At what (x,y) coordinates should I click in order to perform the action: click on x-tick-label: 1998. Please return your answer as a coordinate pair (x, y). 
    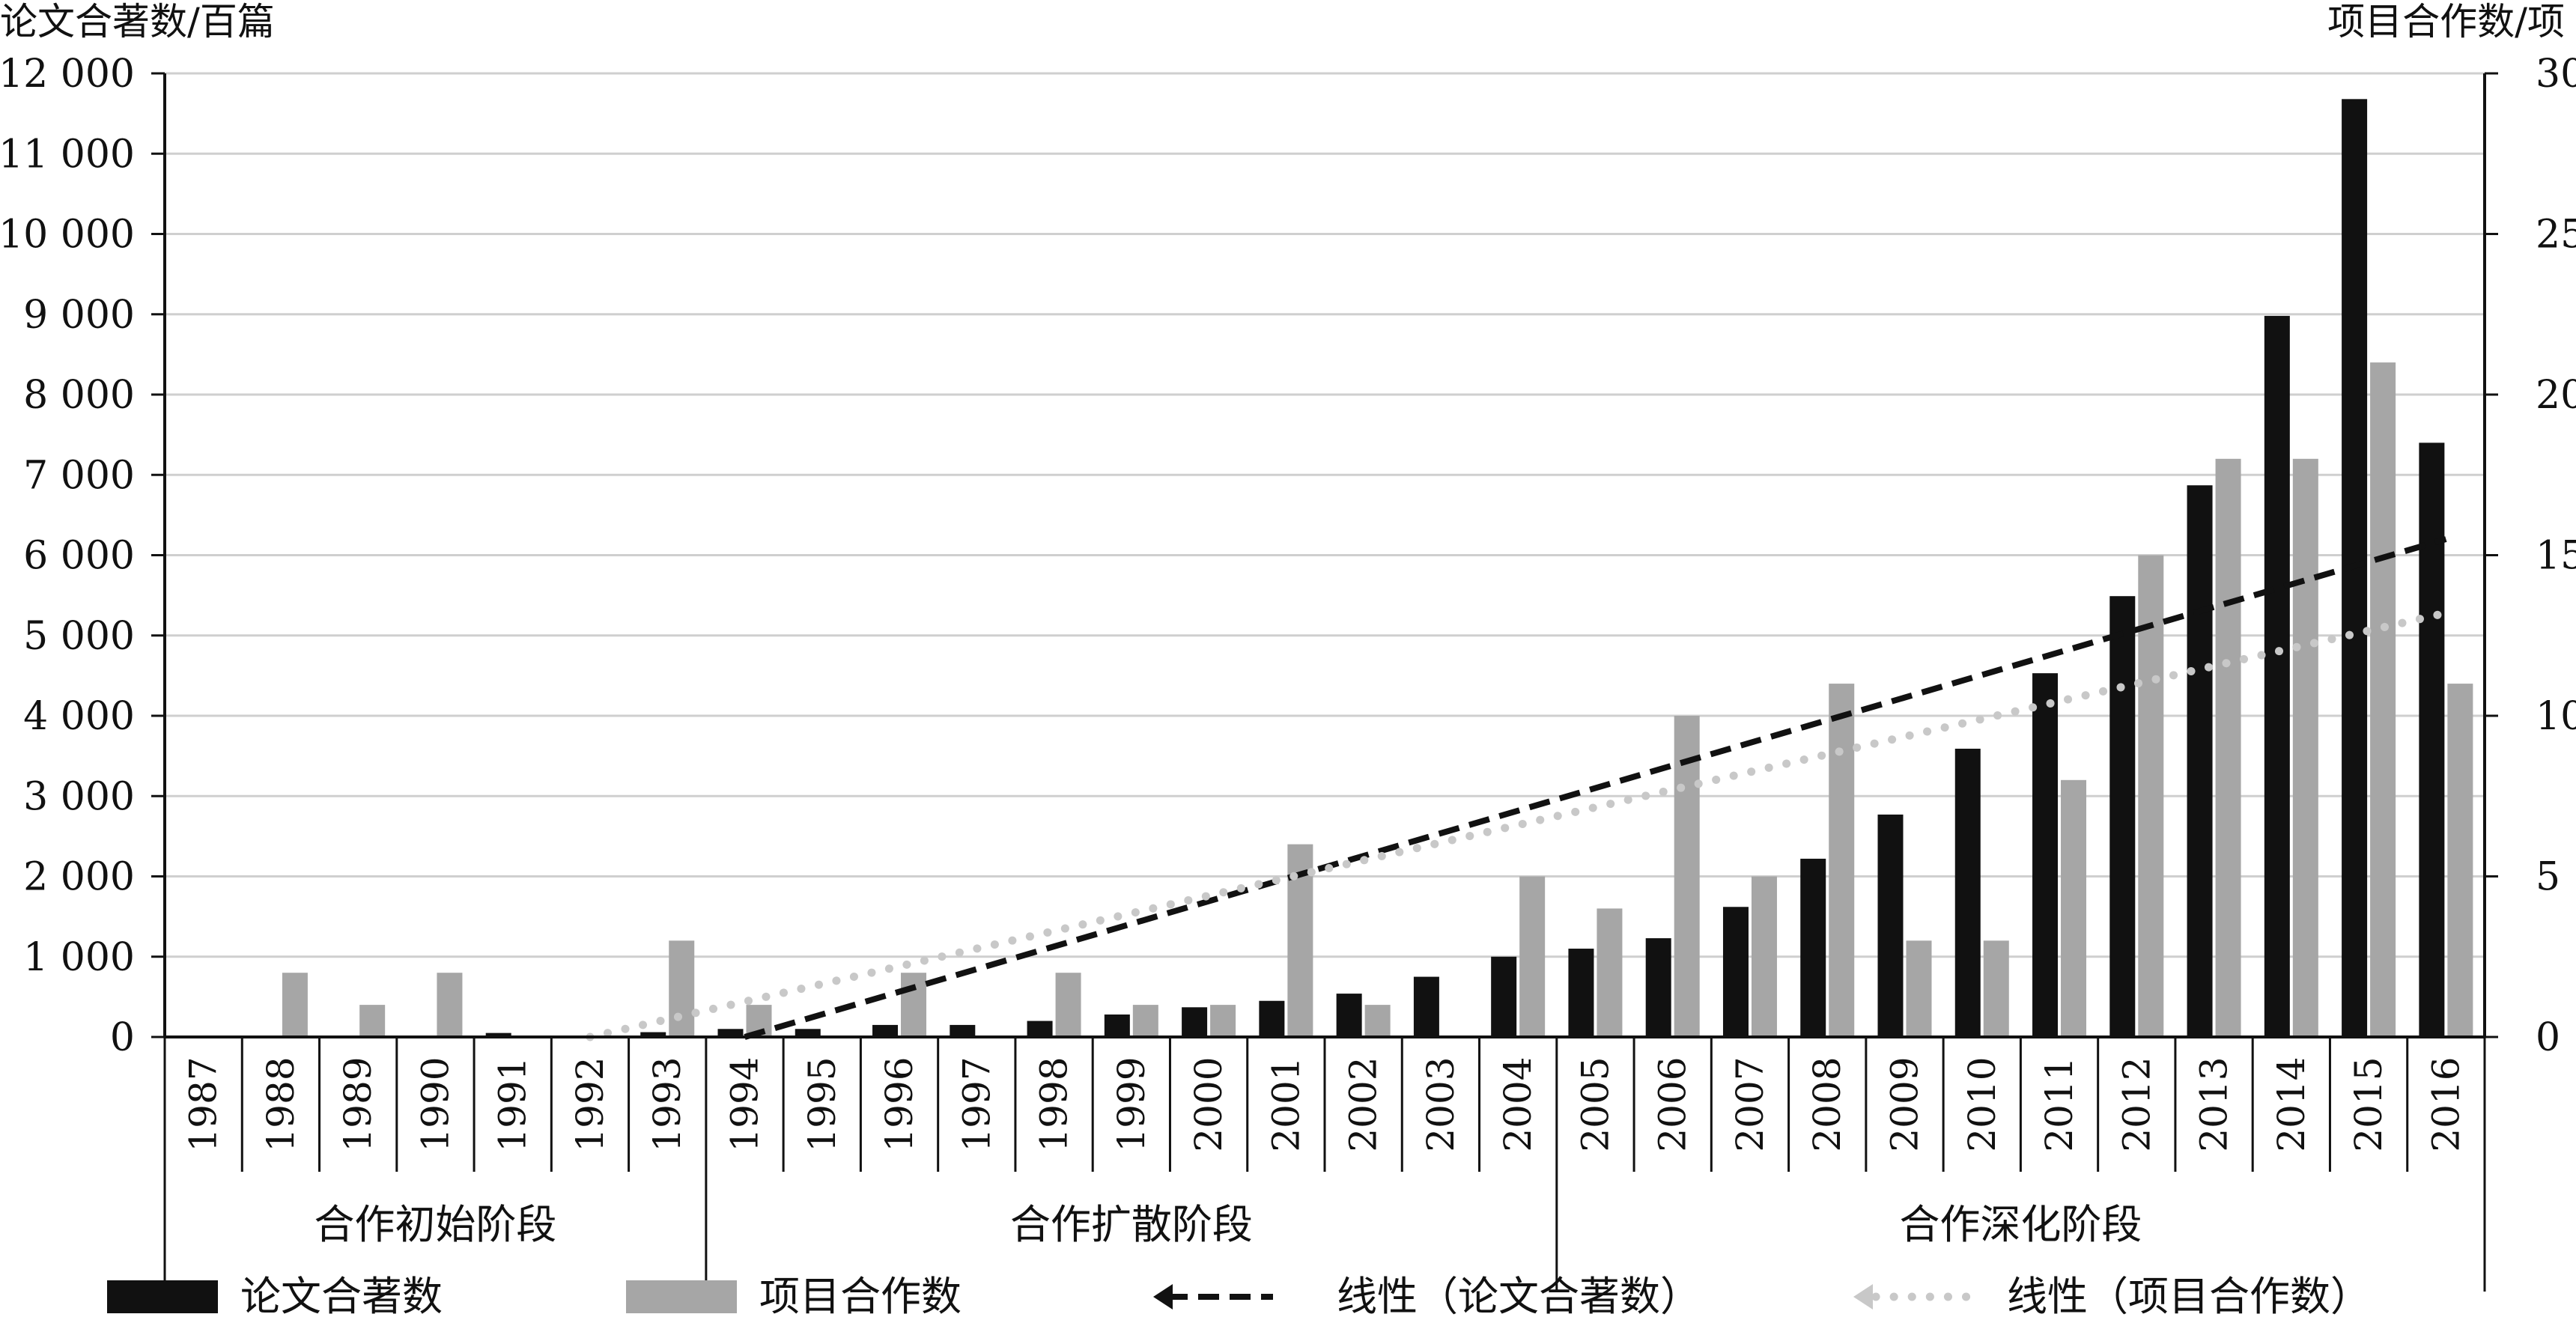
    Looking at the image, I should click on (1054, 1104).